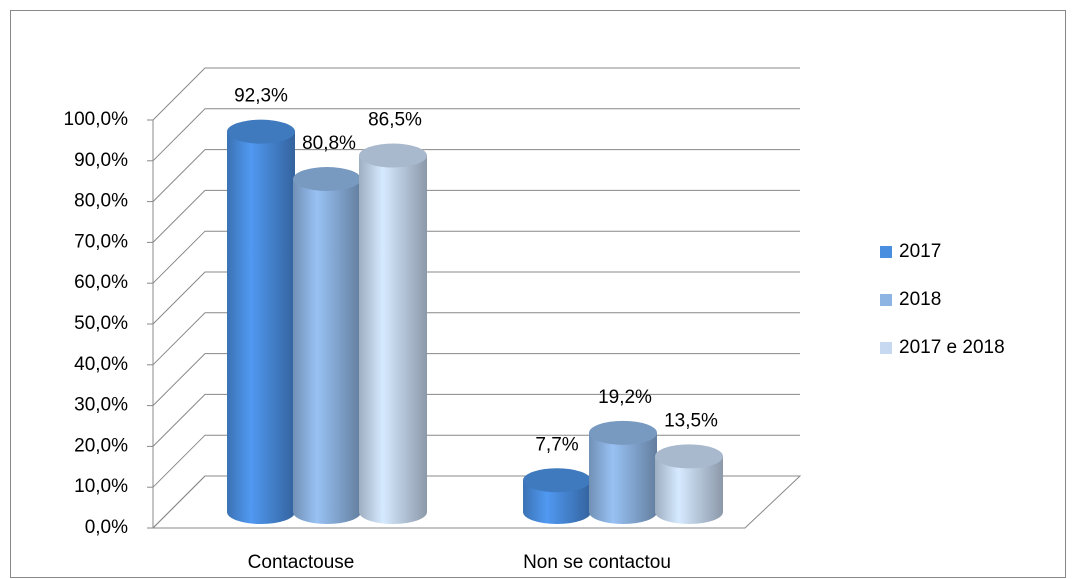  What do you see at coordinates (101, 486) in the screenshot?
I see `y-tick-label: 10,0%` at bounding box center [101, 486].